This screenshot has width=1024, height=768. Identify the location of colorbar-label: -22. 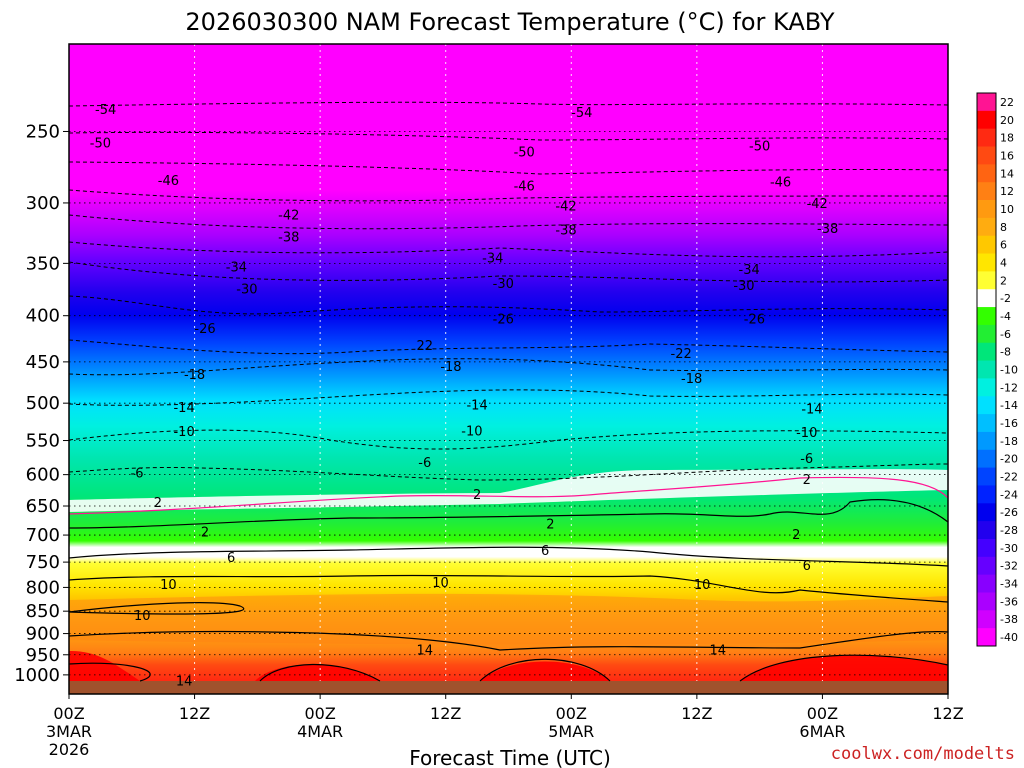
(1009, 477).